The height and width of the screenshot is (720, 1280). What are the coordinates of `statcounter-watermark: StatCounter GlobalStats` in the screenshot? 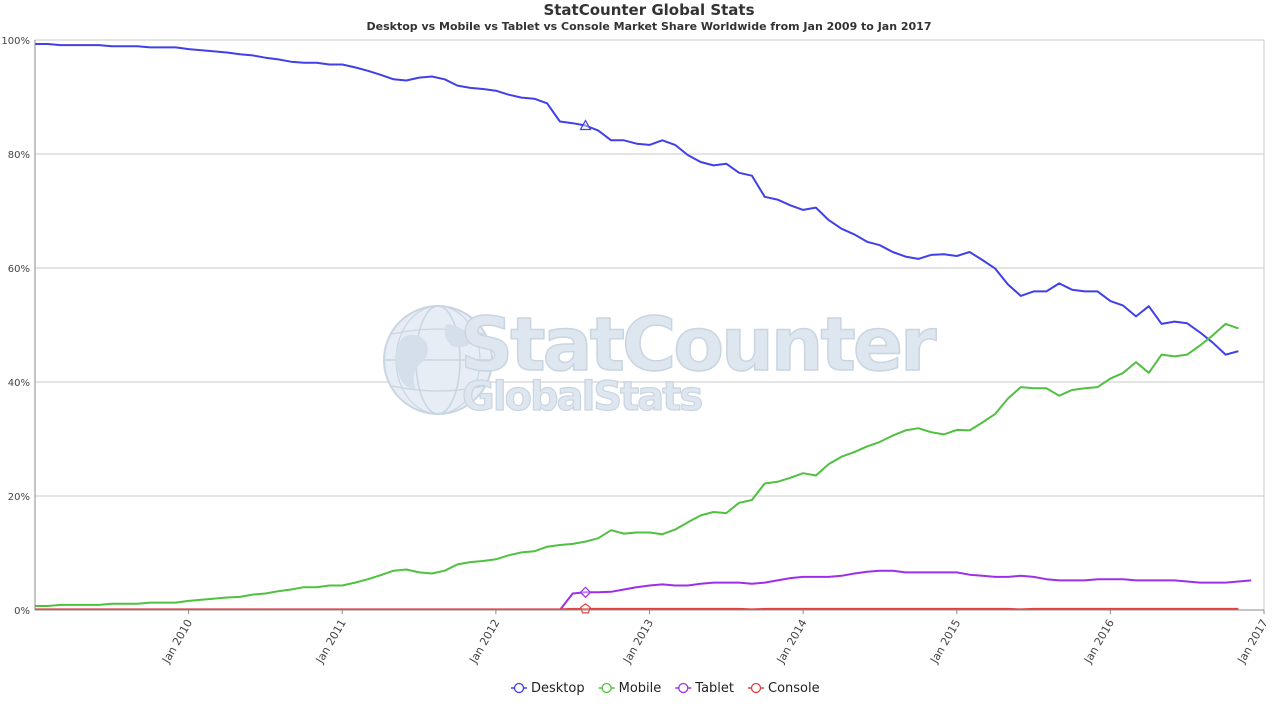 It's located at (662, 361).